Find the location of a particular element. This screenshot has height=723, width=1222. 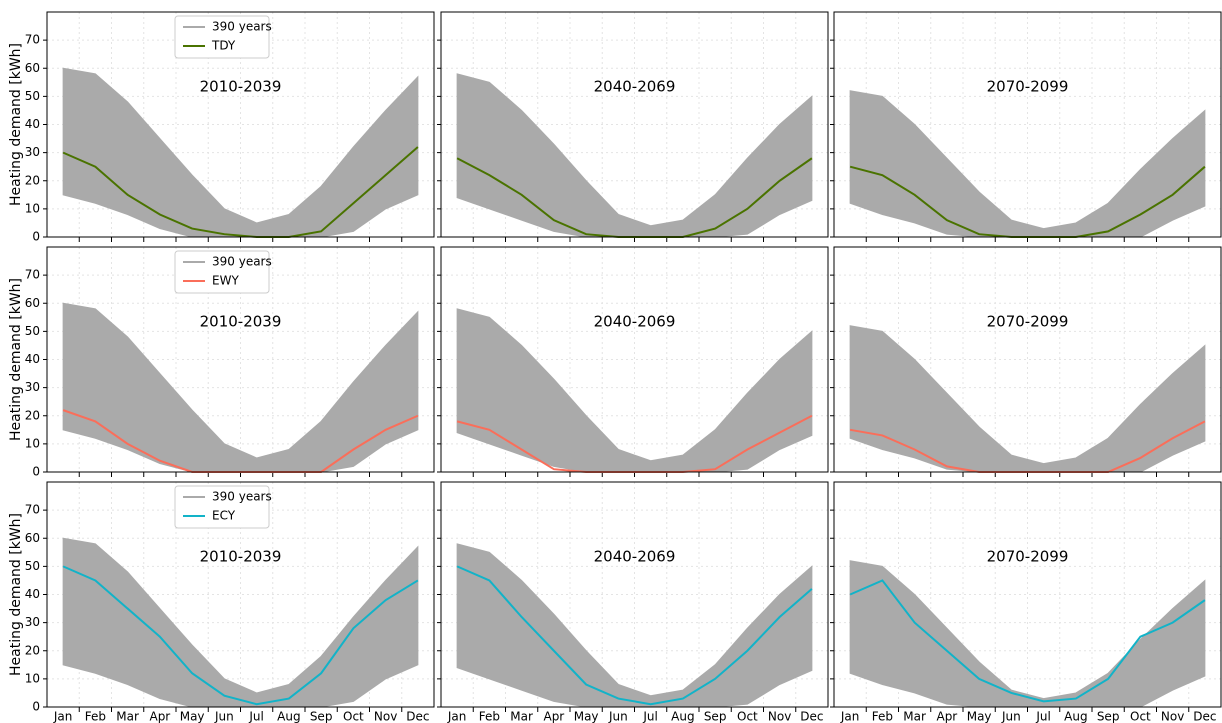

legend-label: EWY is located at coordinates (225, 281).